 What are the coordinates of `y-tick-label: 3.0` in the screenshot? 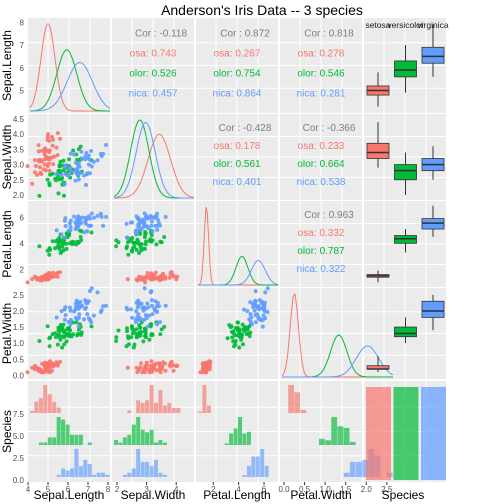 It's located at (19, 165).